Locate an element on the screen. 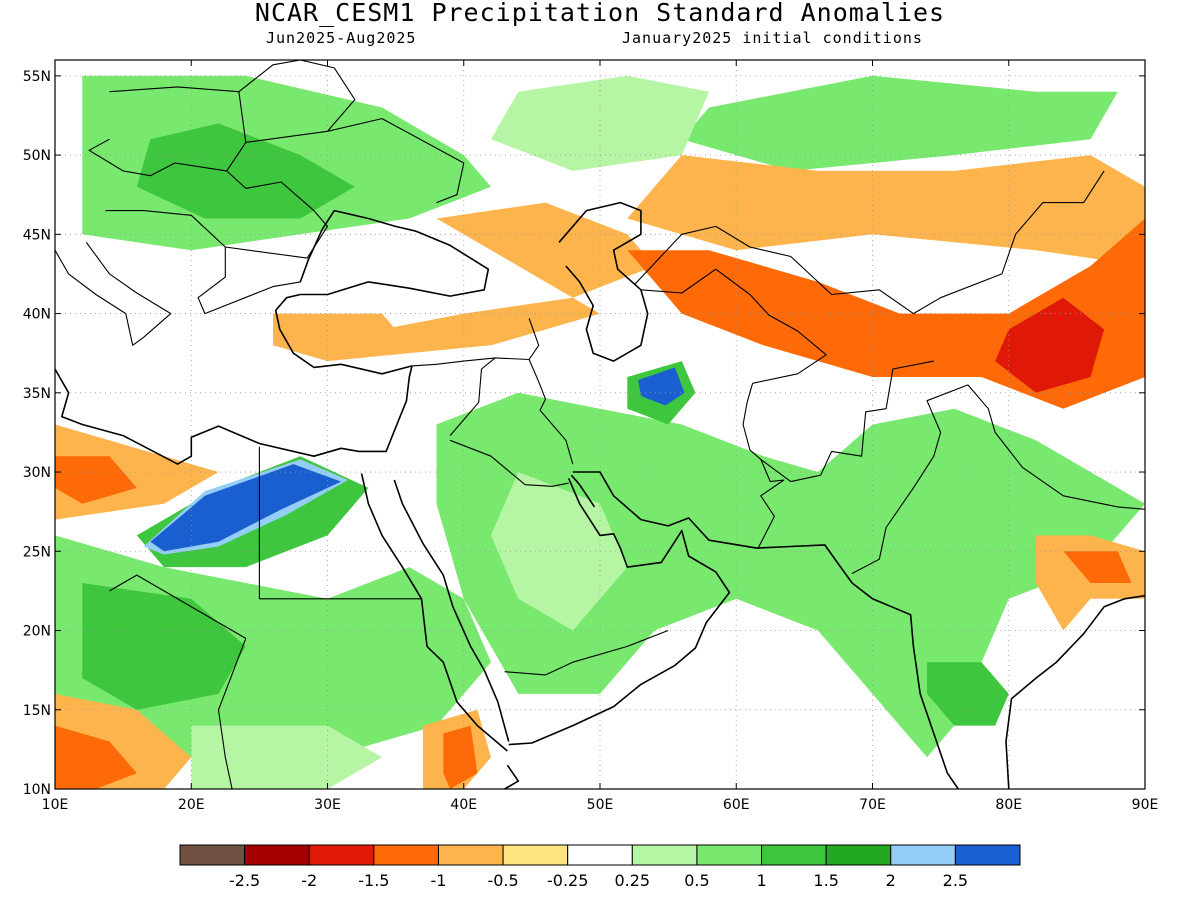  lat-tick-label: 35N is located at coordinates (37, 394).